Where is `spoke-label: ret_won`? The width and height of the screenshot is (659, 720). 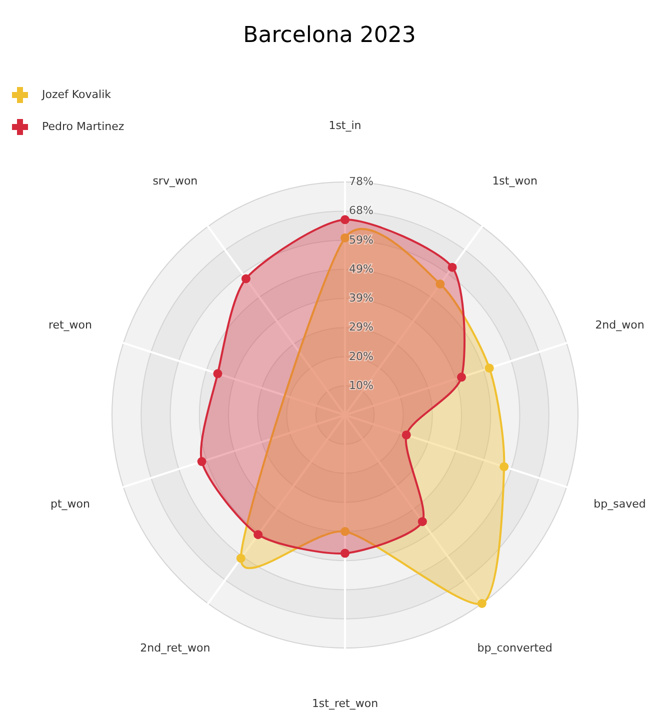
spoke-label: ret_won is located at coordinates (70, 325).